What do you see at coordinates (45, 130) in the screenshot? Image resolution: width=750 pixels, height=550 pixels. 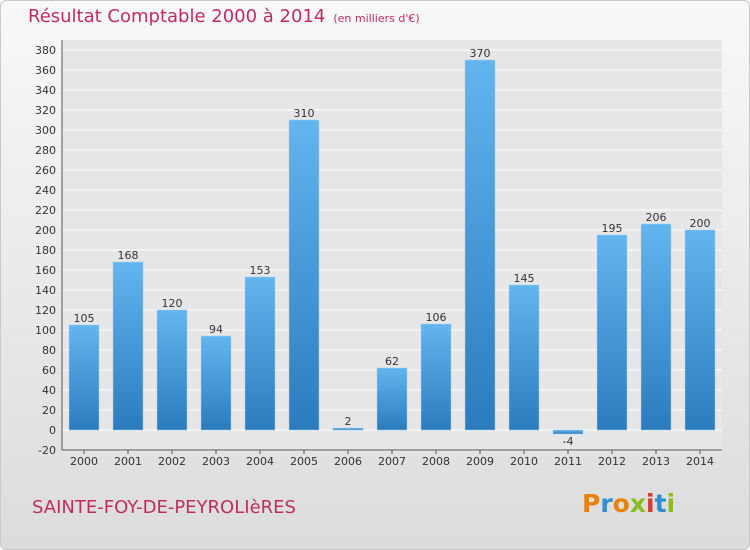 I see `y-tick-label: 300` at bounding box center [45, 130].